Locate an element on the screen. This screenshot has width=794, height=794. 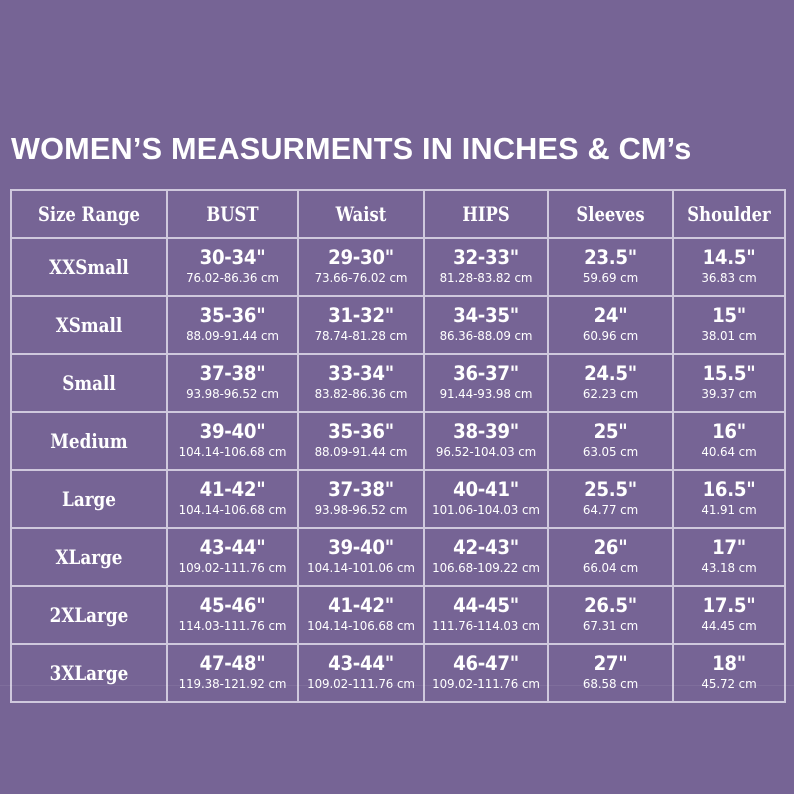
hips-inches: 44-45" is located at coordinates (486, 605).